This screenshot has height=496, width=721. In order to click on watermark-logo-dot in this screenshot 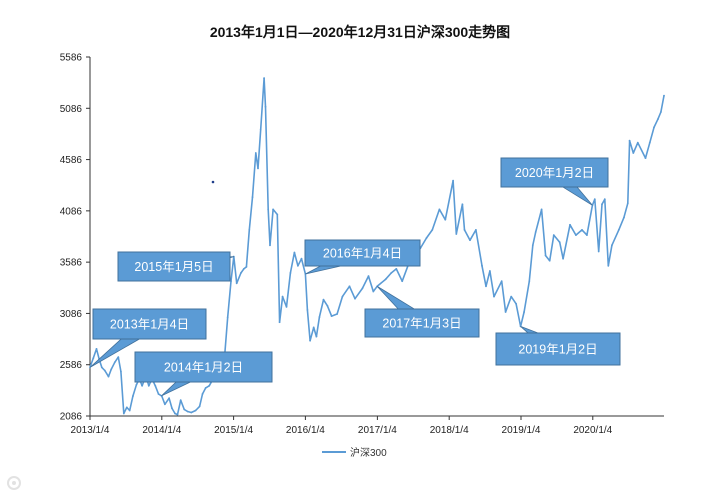, I will do `click(14, 483)`.